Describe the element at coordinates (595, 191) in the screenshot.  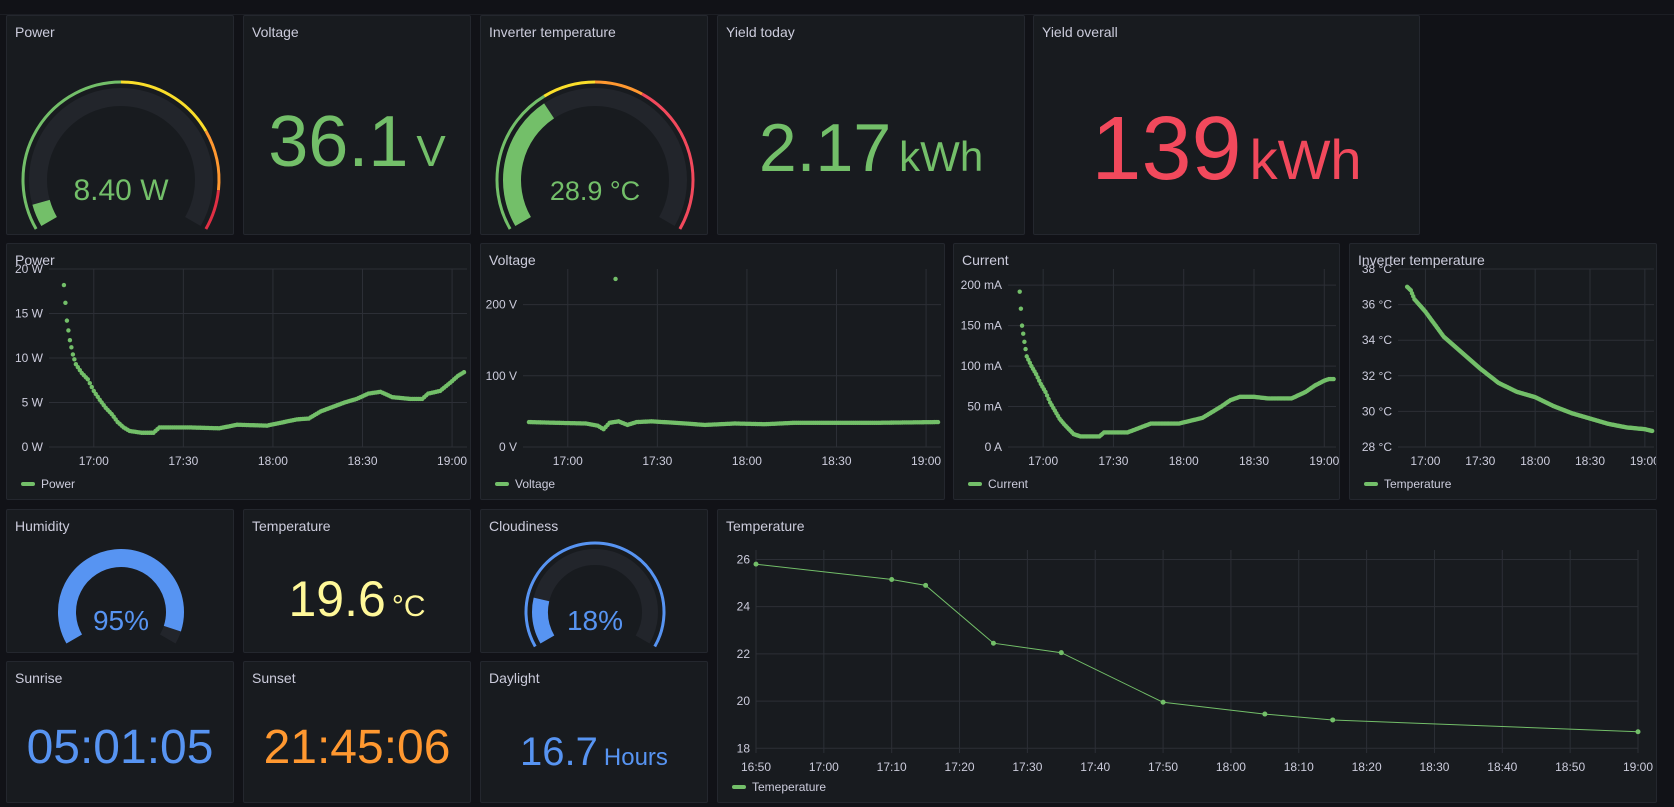
I see `gauge-value-text: 28.9 °C` at that location.